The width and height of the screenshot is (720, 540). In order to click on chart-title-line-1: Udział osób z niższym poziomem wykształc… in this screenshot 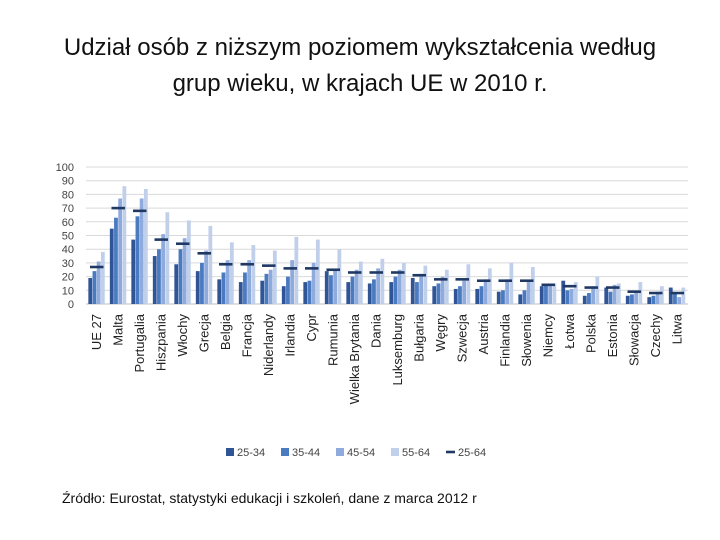, I will do `click(360, 47)`.